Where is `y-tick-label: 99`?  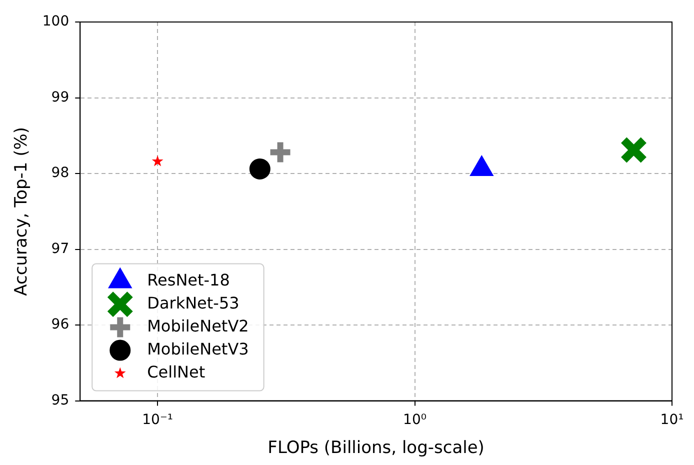
y-tick-label: 99 is located at coordinates (60, 97).